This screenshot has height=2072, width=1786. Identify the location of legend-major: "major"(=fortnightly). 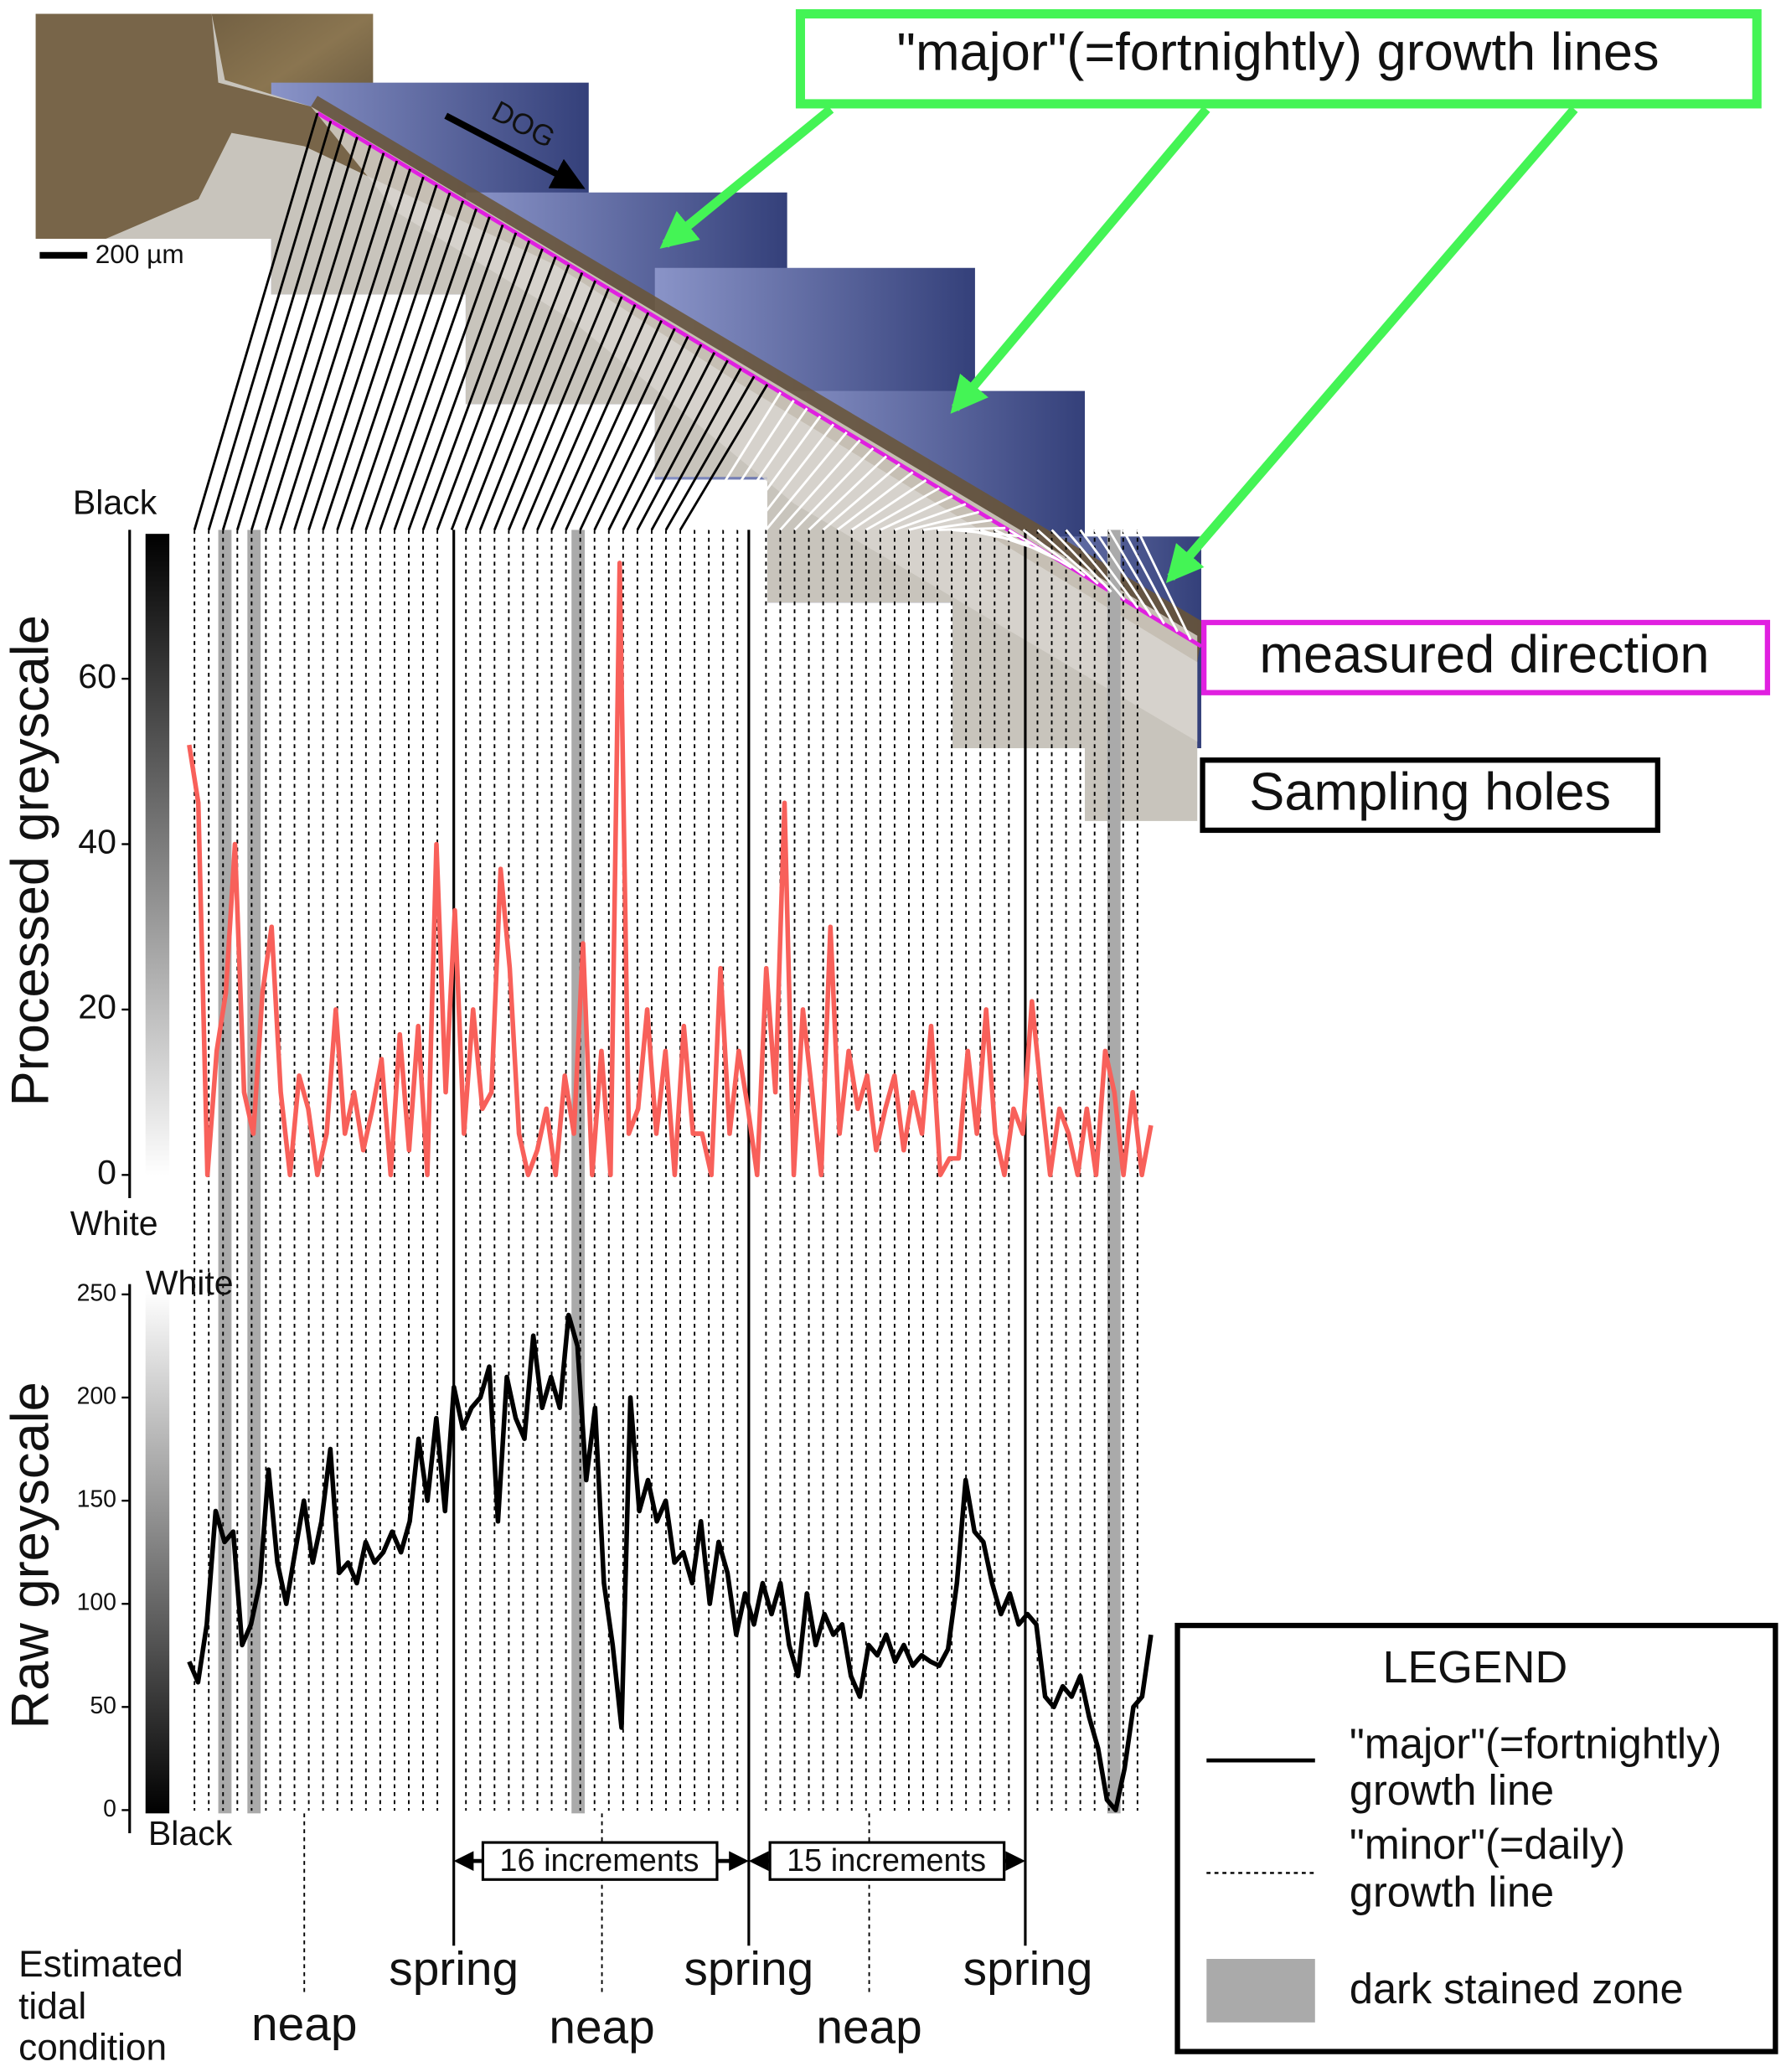
(1535, 1744).